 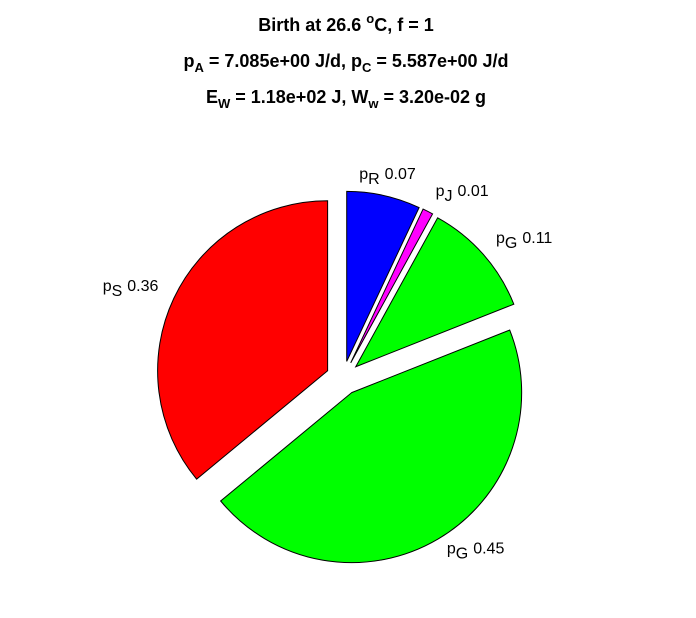 I want to click on slice-label: pR 0.07, so click(x=387, y=177).